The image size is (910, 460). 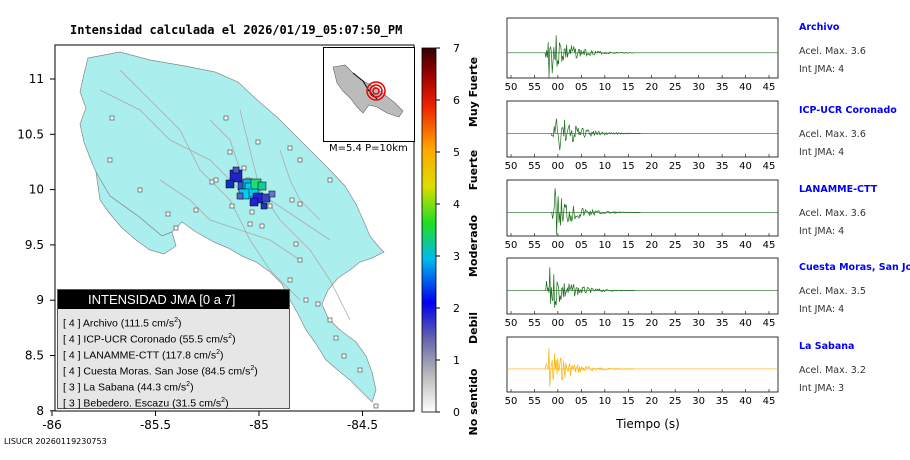 I want to click on map-y-tick-label: 10.5, so click(x=30, y=134).